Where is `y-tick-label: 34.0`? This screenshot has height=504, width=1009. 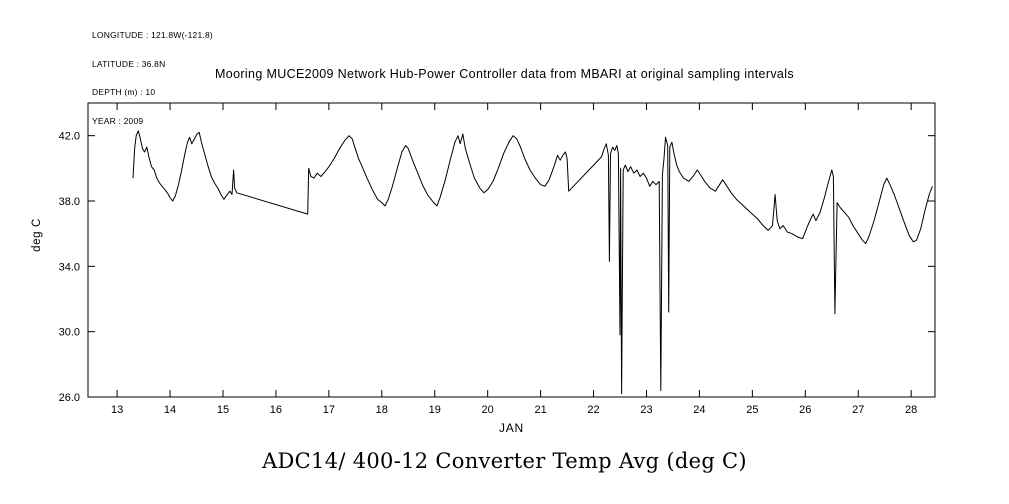
y-tick-label: 34.0 is located at coordinates (69, 267).